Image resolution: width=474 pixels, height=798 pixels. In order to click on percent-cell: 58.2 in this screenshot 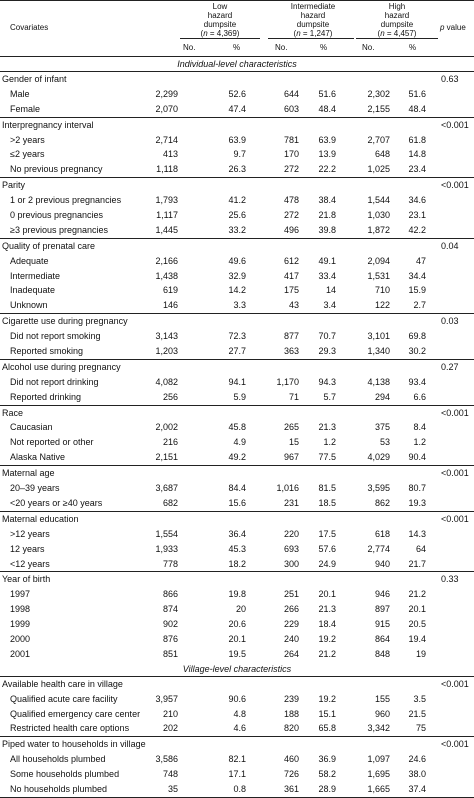, I will do `click(327, 774)`.